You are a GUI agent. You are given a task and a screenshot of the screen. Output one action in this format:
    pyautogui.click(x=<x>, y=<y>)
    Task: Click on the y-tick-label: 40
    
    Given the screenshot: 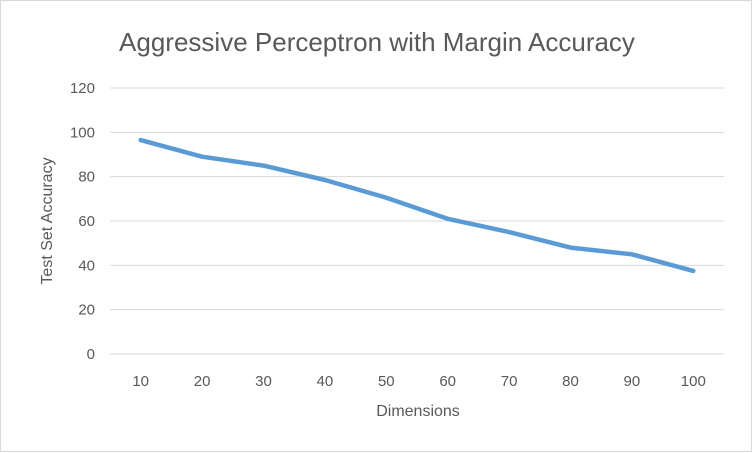 What is the action you would take?
    pyautogui.click(x=86, y=265)
    